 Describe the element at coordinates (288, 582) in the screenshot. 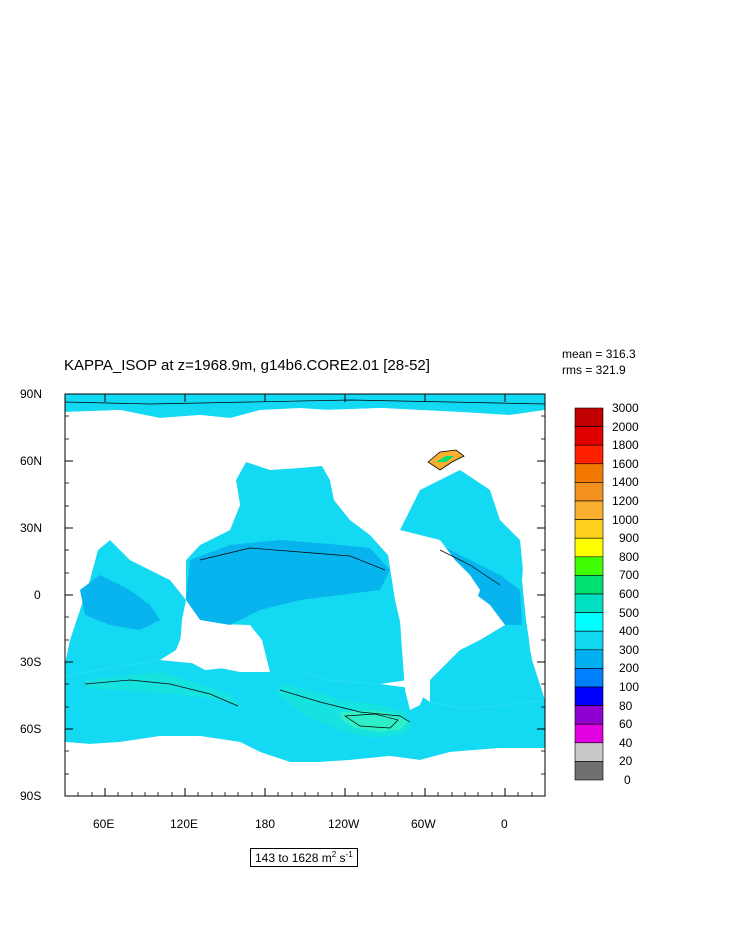

I see `equatorial-pacific-band` at that location.